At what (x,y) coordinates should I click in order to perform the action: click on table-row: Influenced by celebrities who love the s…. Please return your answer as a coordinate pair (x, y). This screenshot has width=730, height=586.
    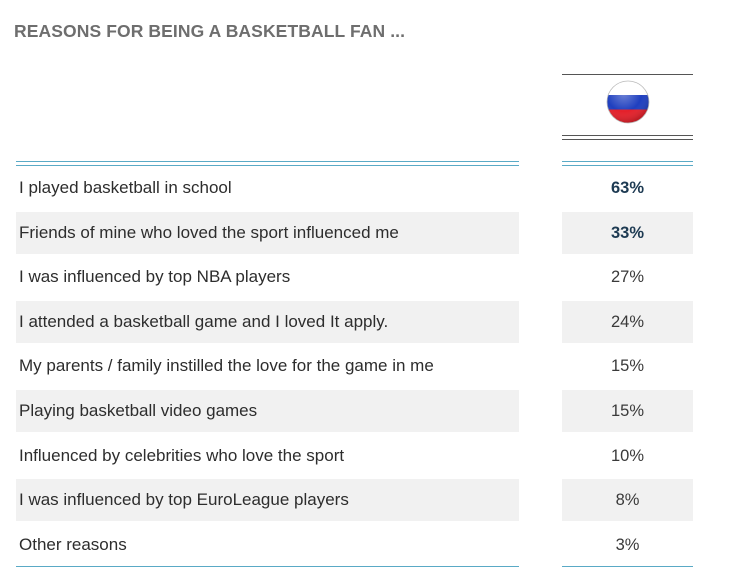
    Looking at the image, I should click on (365, 456).